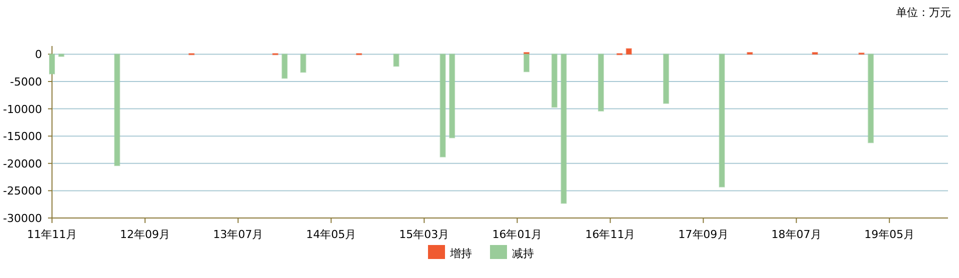 This screenshot has height=278, width=959. I want to click on y-tick-label: 0, so click(38, 55).